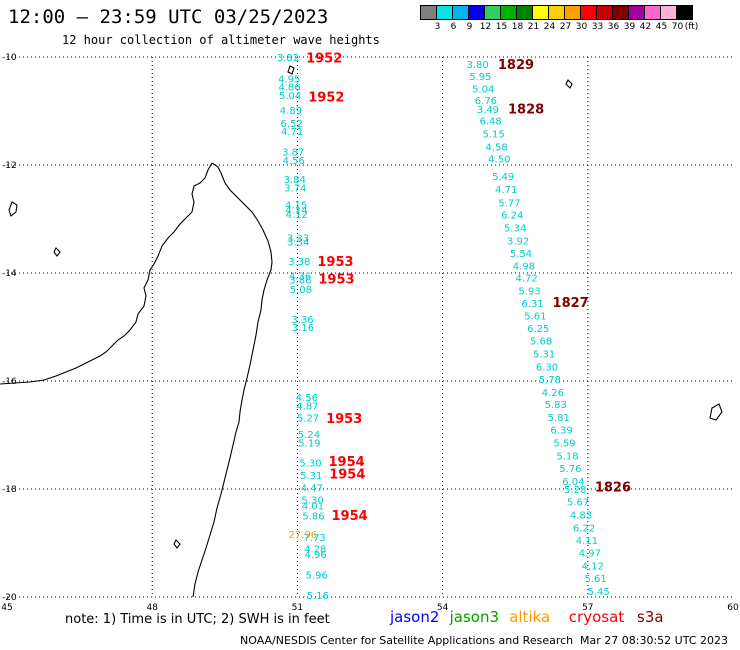 The height and width of the screenshot is (650, 740). What do you see at coordinates (9, 382) in the screenshot?
I see `lat-tick-label: -16` at bounding box center [9, 382].